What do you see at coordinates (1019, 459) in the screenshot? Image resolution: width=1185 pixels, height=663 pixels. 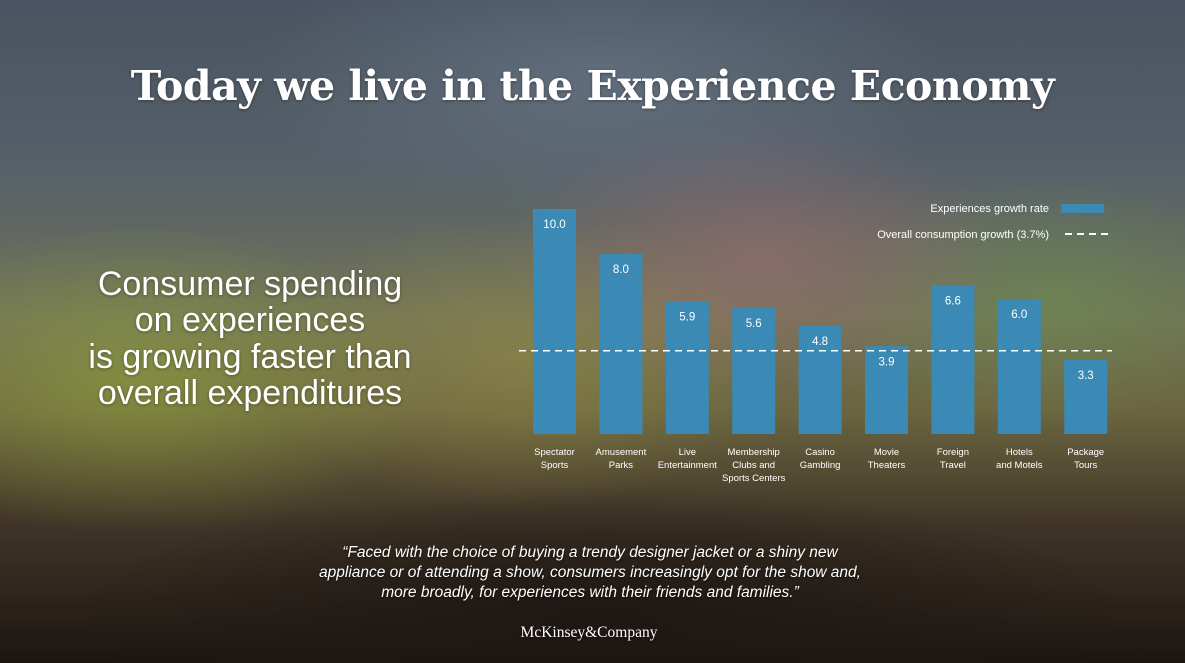 I see `category-label: Hotels and Motels` at bounding box center [1019, 459].